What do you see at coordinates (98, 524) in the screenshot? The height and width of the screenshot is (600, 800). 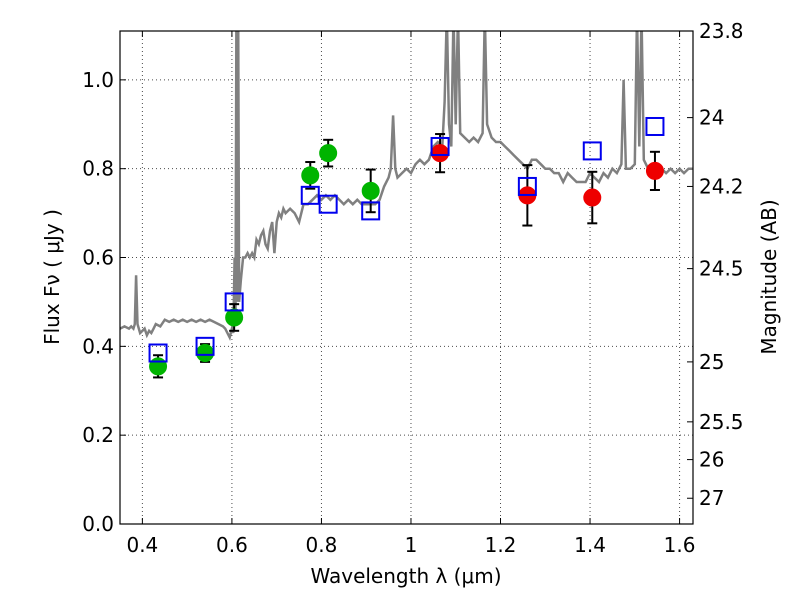 I see `y-tick-label-0: 0.0` at bounding box center [98, 524].